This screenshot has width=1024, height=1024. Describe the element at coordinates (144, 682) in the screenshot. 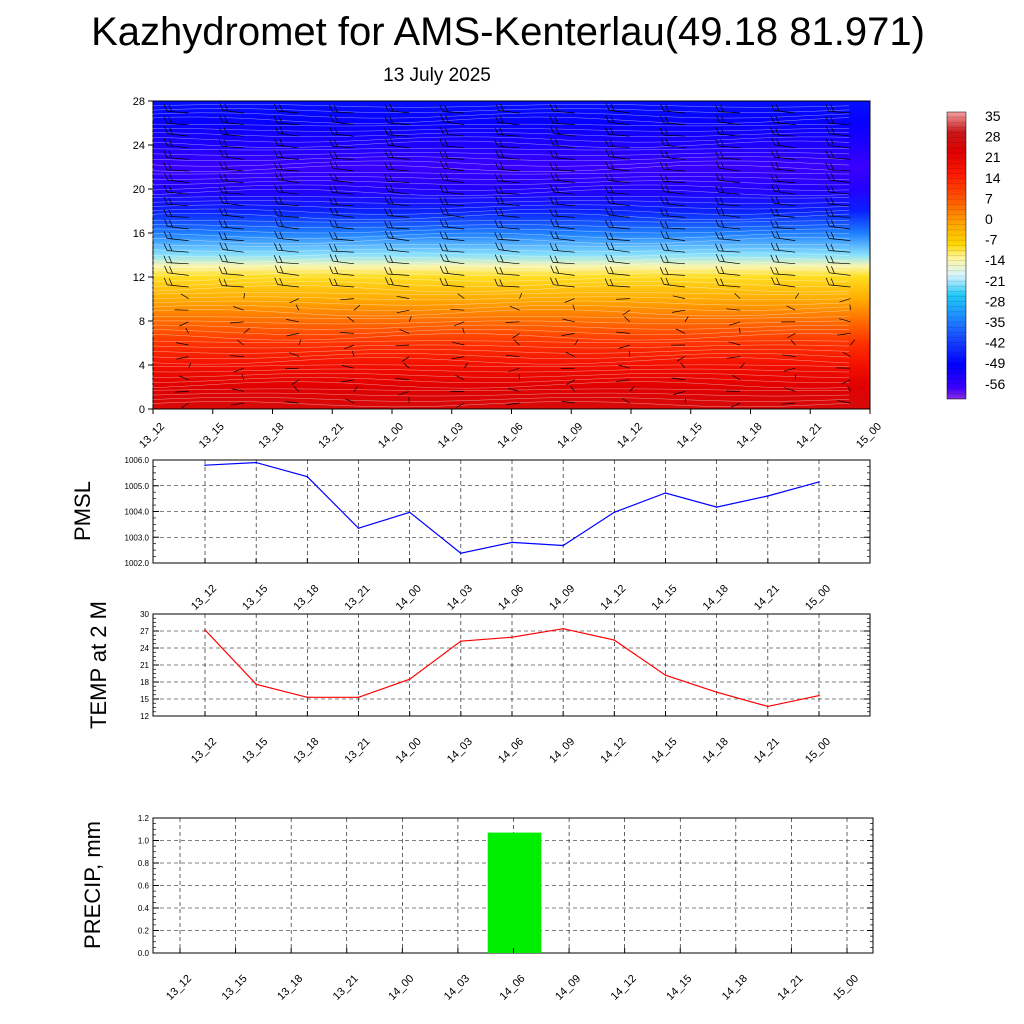

I see `temperature-y-tick-label: 18` at that location.